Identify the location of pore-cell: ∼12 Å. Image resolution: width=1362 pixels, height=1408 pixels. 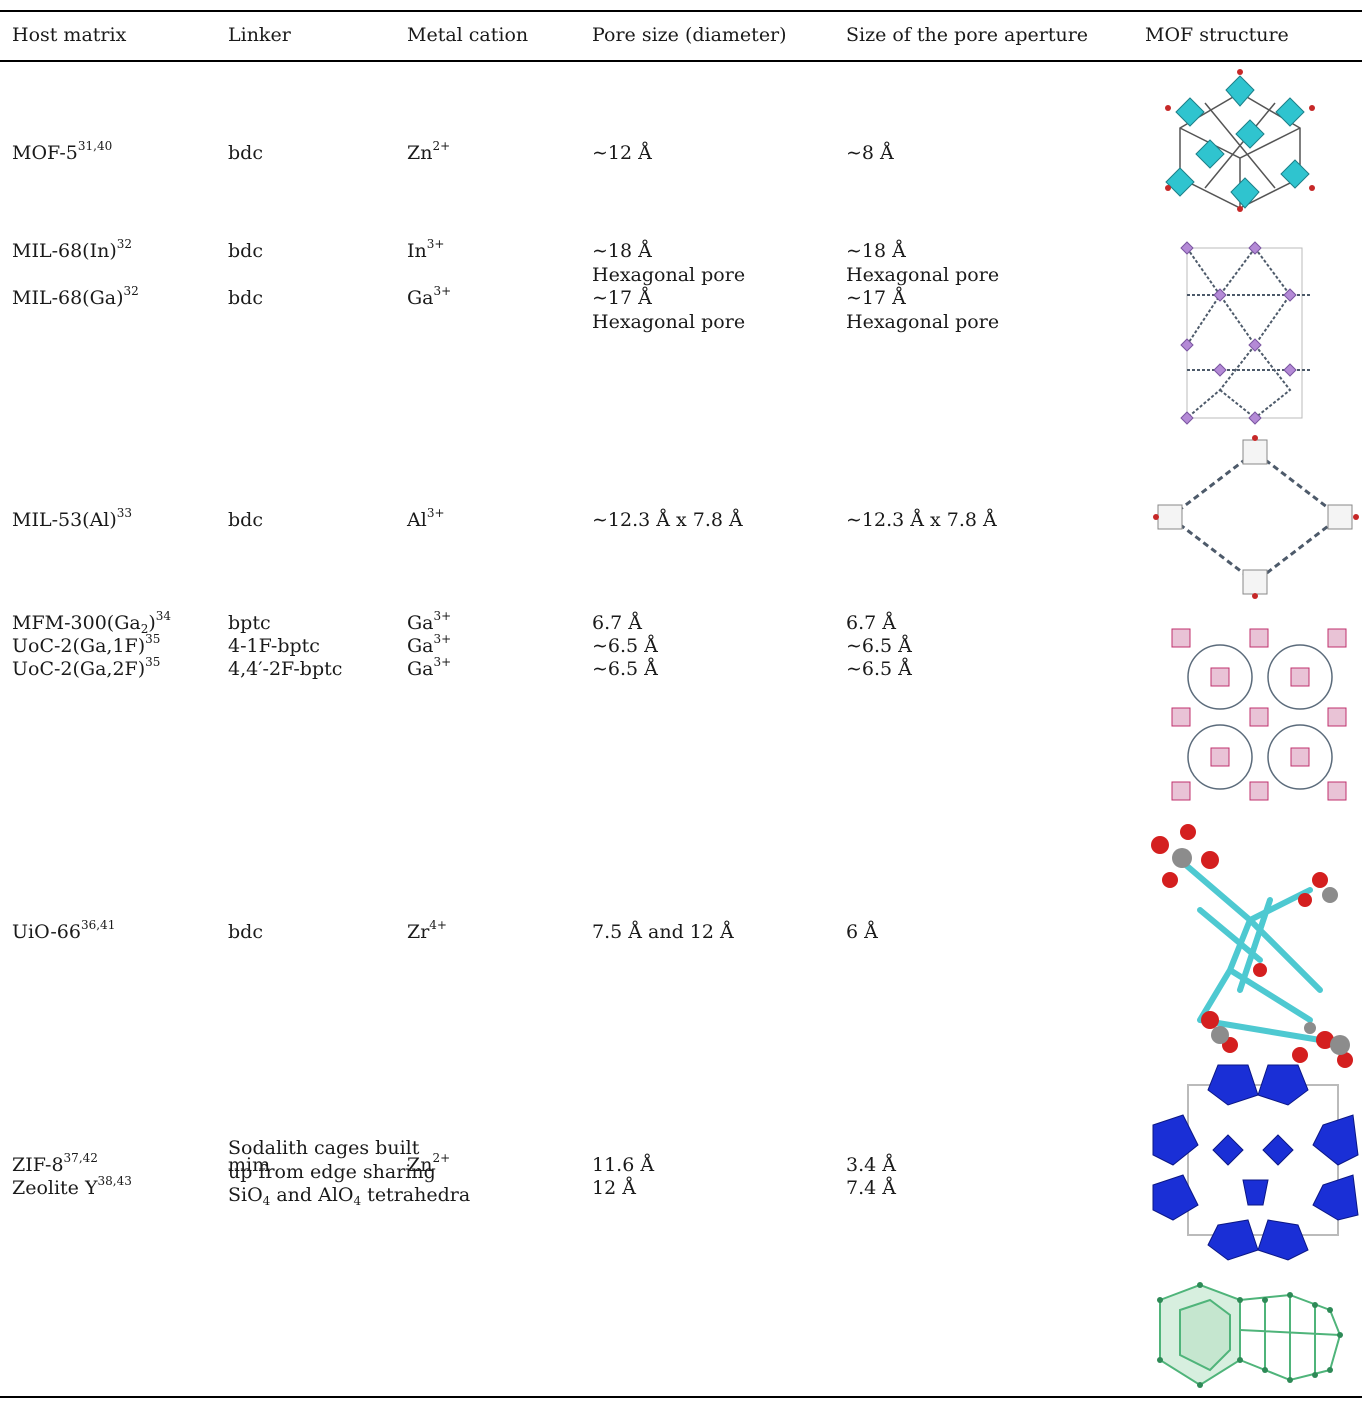
(622, 153).